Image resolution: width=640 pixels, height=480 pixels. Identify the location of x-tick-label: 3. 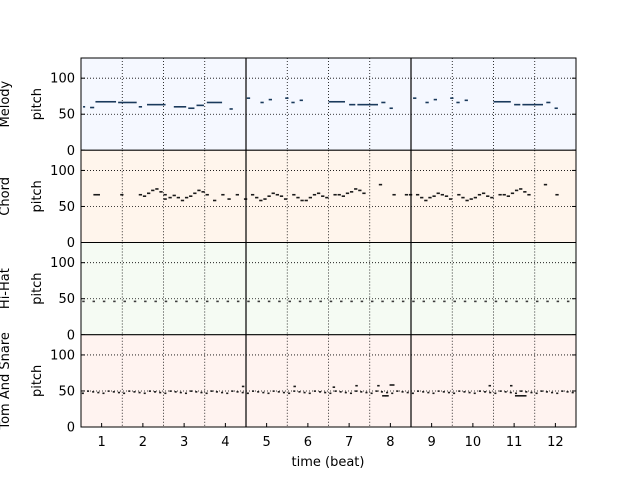
(184, 442).